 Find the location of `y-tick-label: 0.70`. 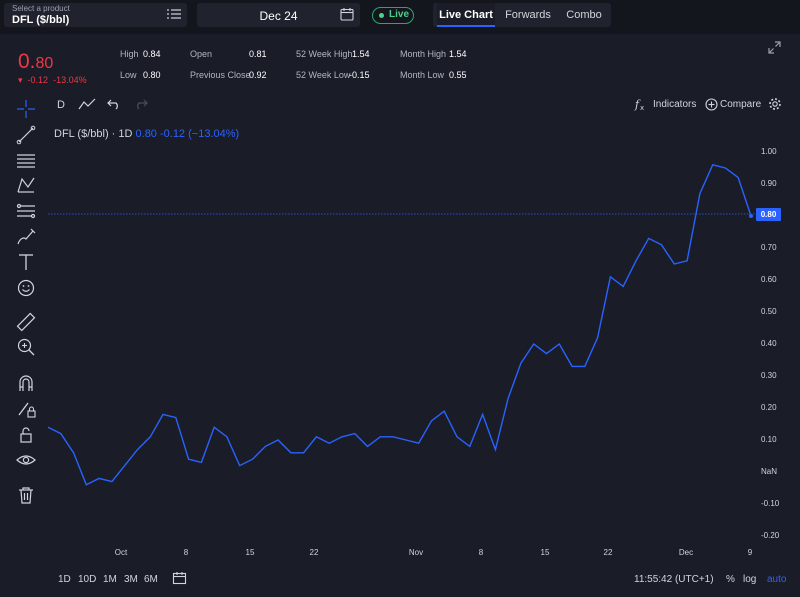

y-tick-label: 0.70 is located at coordinates (769, 247).